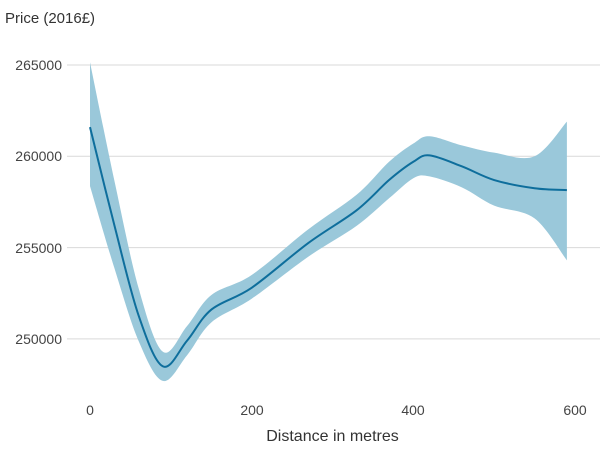 The height and width of the screenshot is (450, 600). I want to click on y-axis-title: Price (2016£), so click(50, 18).